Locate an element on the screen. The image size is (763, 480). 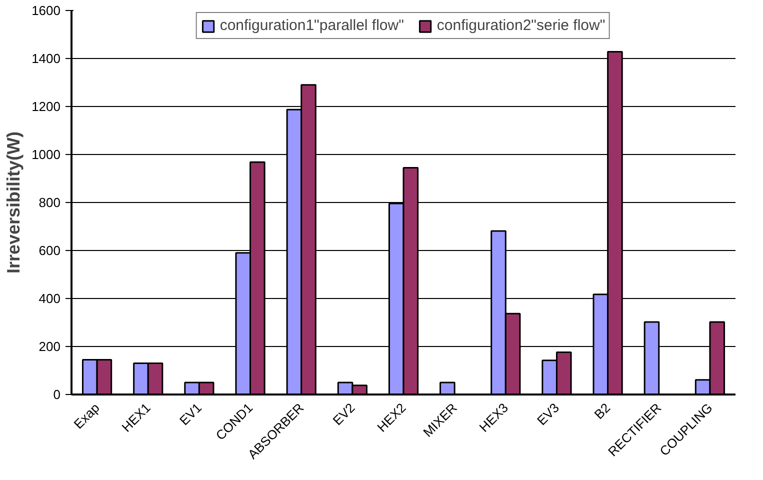
x-tick-label: B2 is located at coordinates (602, 411).